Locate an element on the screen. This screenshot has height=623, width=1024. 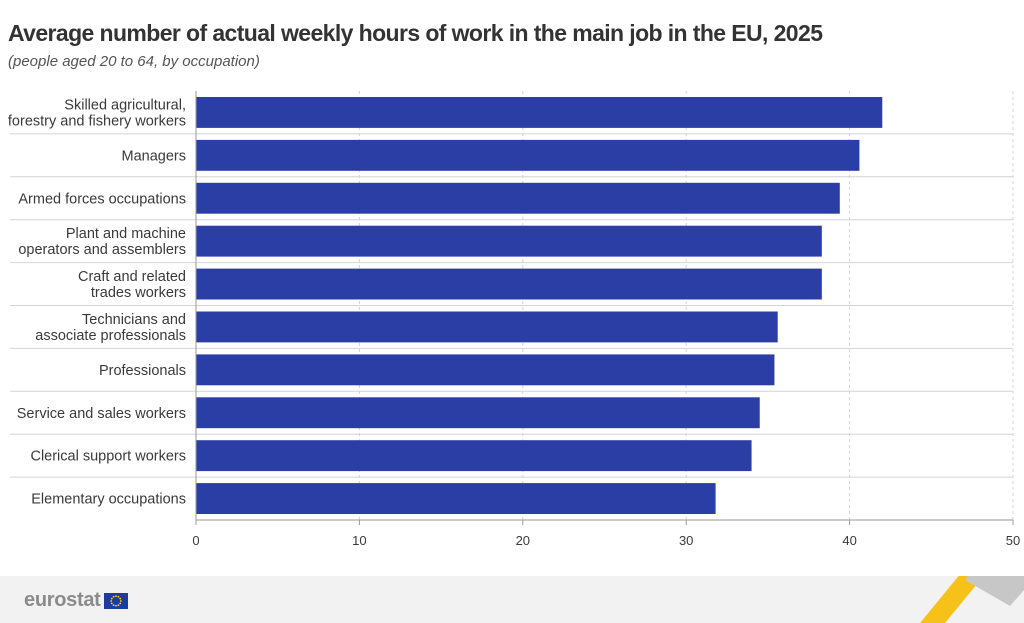
category-label: Armed forces occupations is located at coordinates (102, 199).